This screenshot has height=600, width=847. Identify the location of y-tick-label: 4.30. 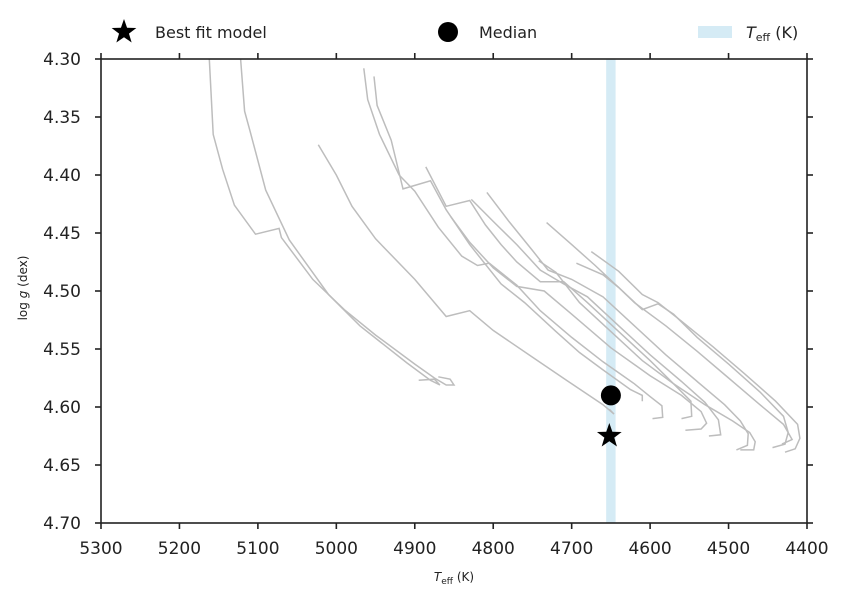
(62, 60).